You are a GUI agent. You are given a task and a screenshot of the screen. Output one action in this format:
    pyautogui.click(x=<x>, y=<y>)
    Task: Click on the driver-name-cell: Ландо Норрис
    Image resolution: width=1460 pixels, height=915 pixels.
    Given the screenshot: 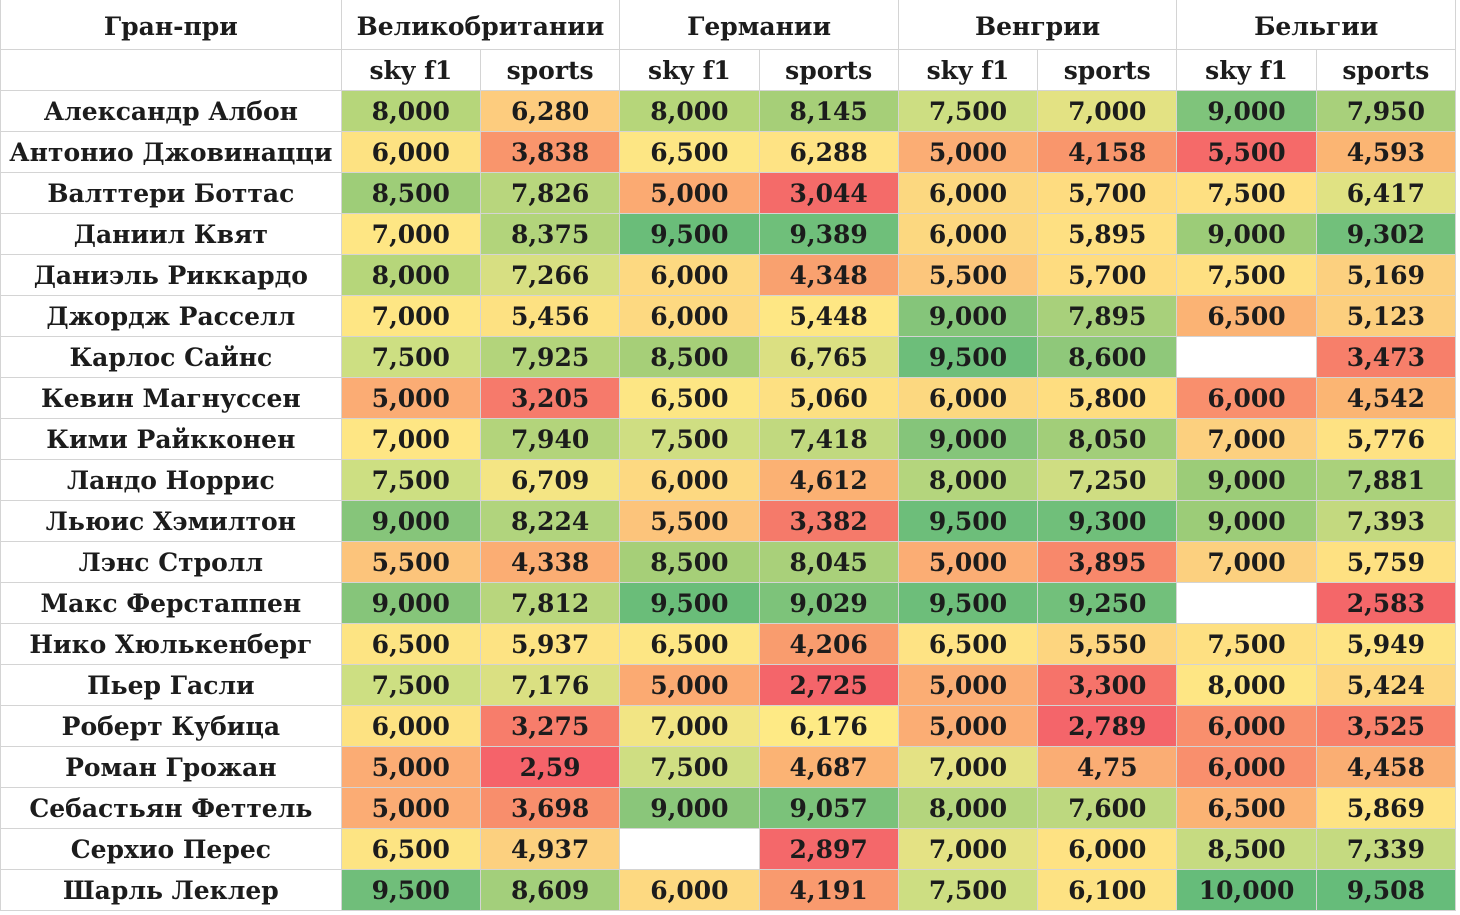 What is the action you would take?
    pyautogui.click(x=171, y=480)
    